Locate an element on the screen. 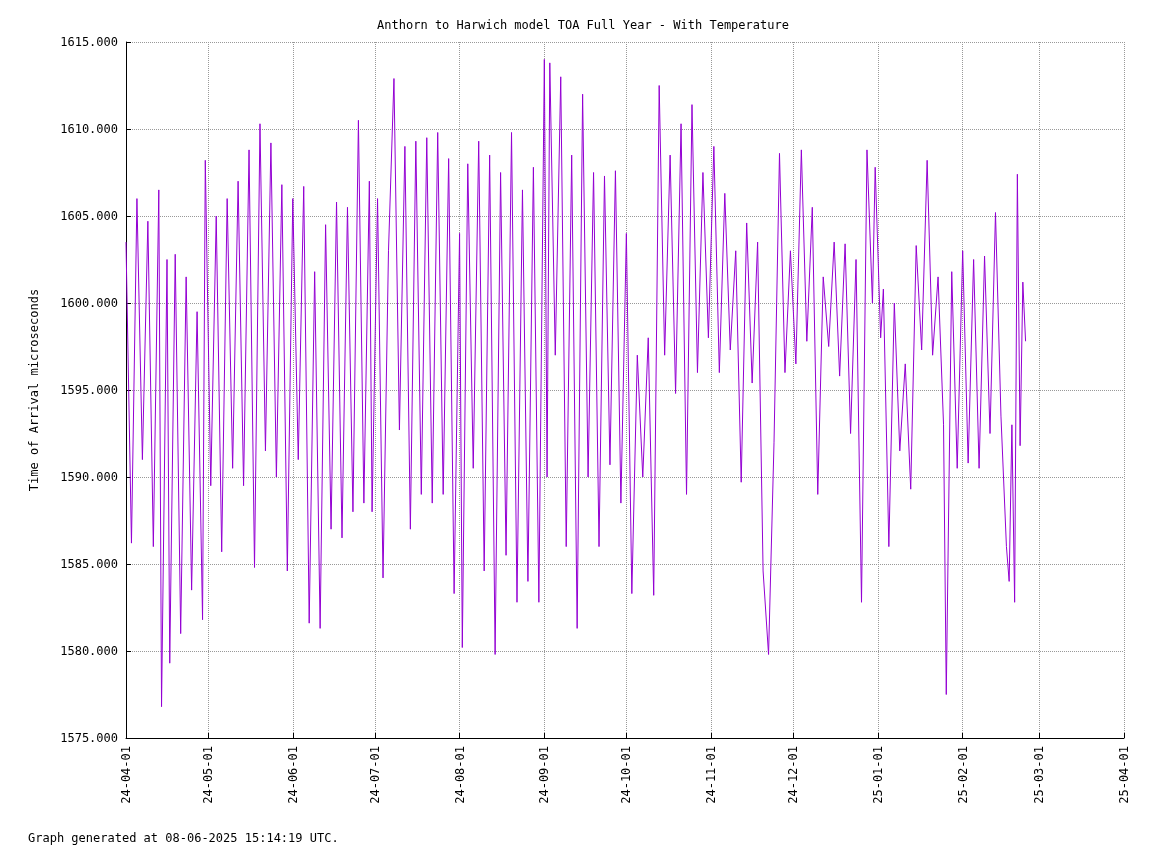 The height and width of the screenshot is (859, 1168). x-tick-label: 24-09-01 is located at coordinates (544, 775).